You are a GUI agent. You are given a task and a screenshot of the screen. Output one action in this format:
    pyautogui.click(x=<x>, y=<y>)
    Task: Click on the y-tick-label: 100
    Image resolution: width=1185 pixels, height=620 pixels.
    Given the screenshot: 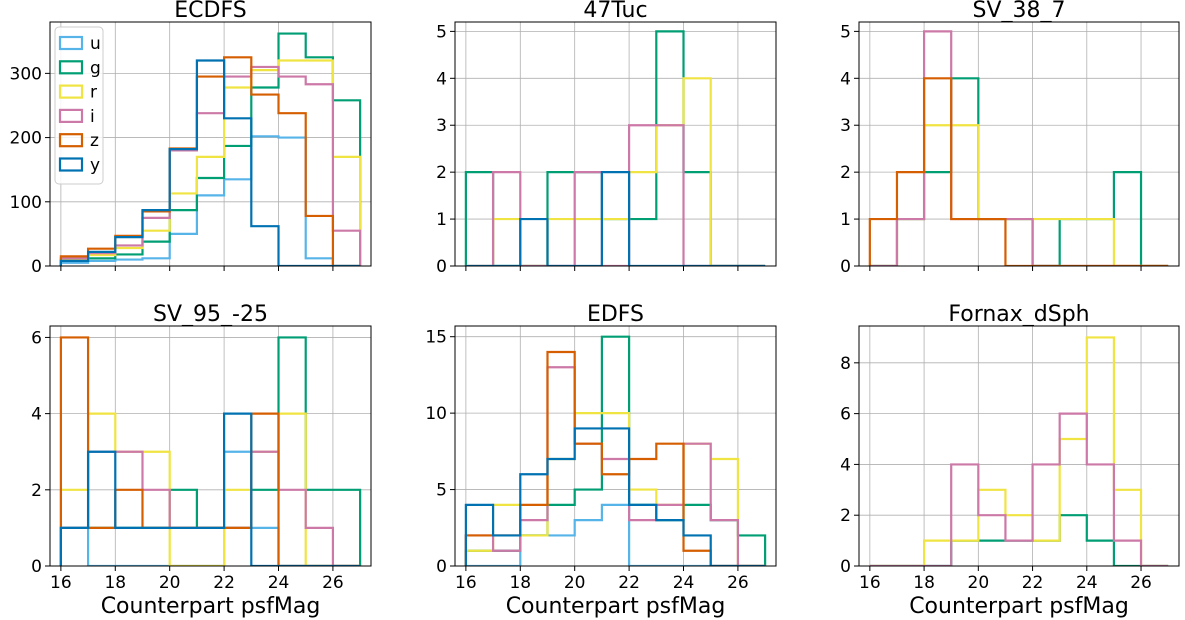 What is the action you would take?
    pyautogui.click(x=26, y=203)
    